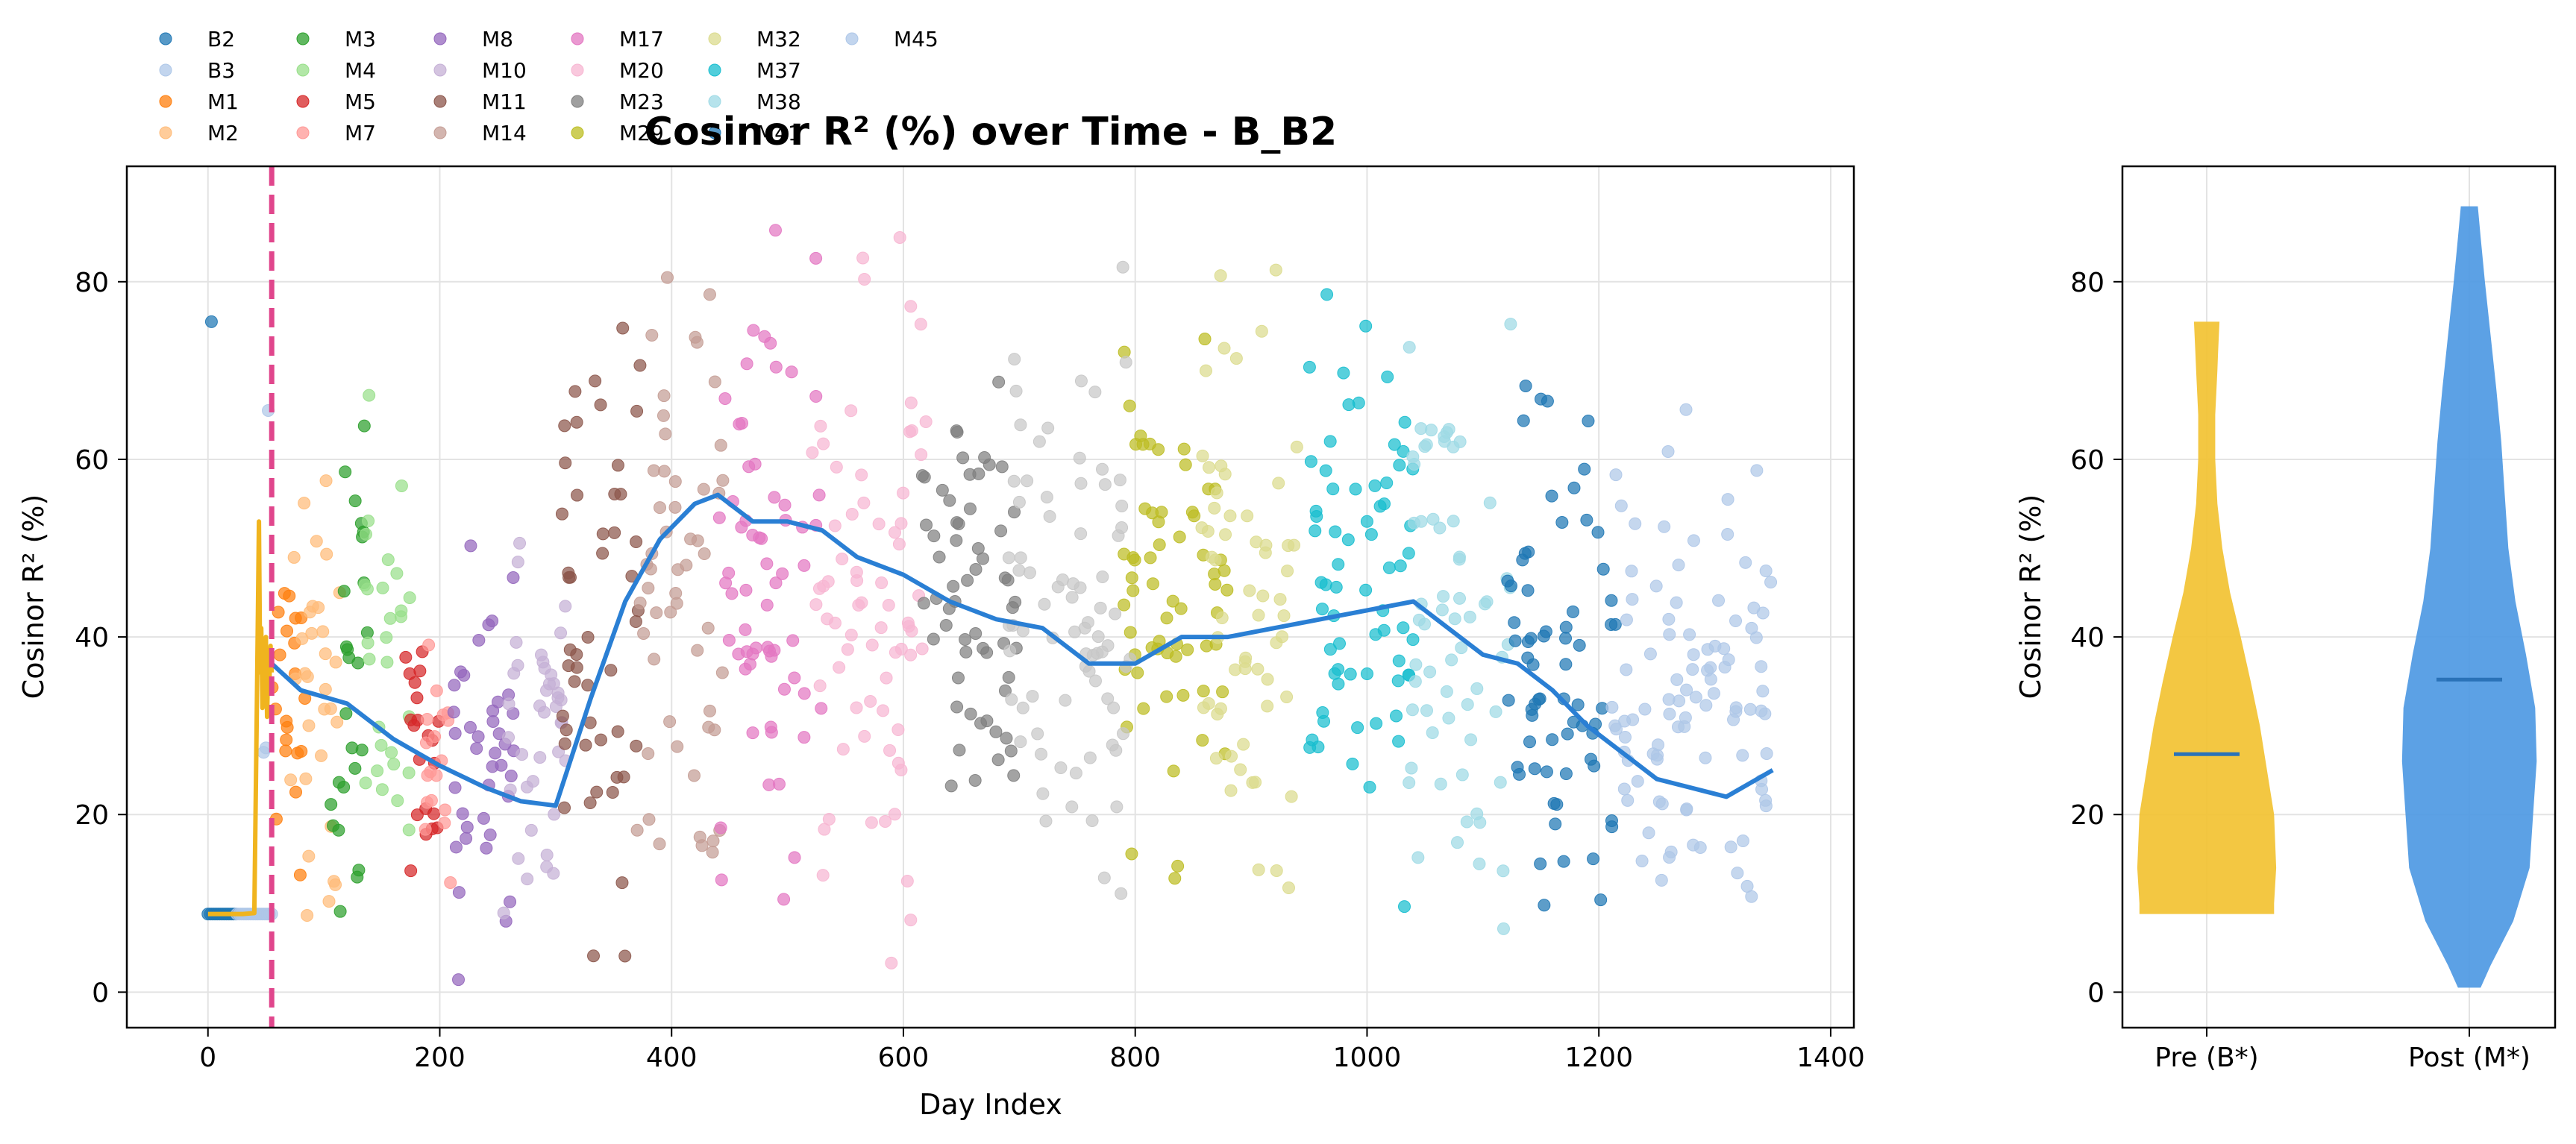 The image size is (2576, 1144). What do you see at coordinates (1032, 1050) in the screenshot?
I see `x-axis-ticks: 0 200 400 600 800 1000 1200 1400` at bounding box center [1032, 1050].